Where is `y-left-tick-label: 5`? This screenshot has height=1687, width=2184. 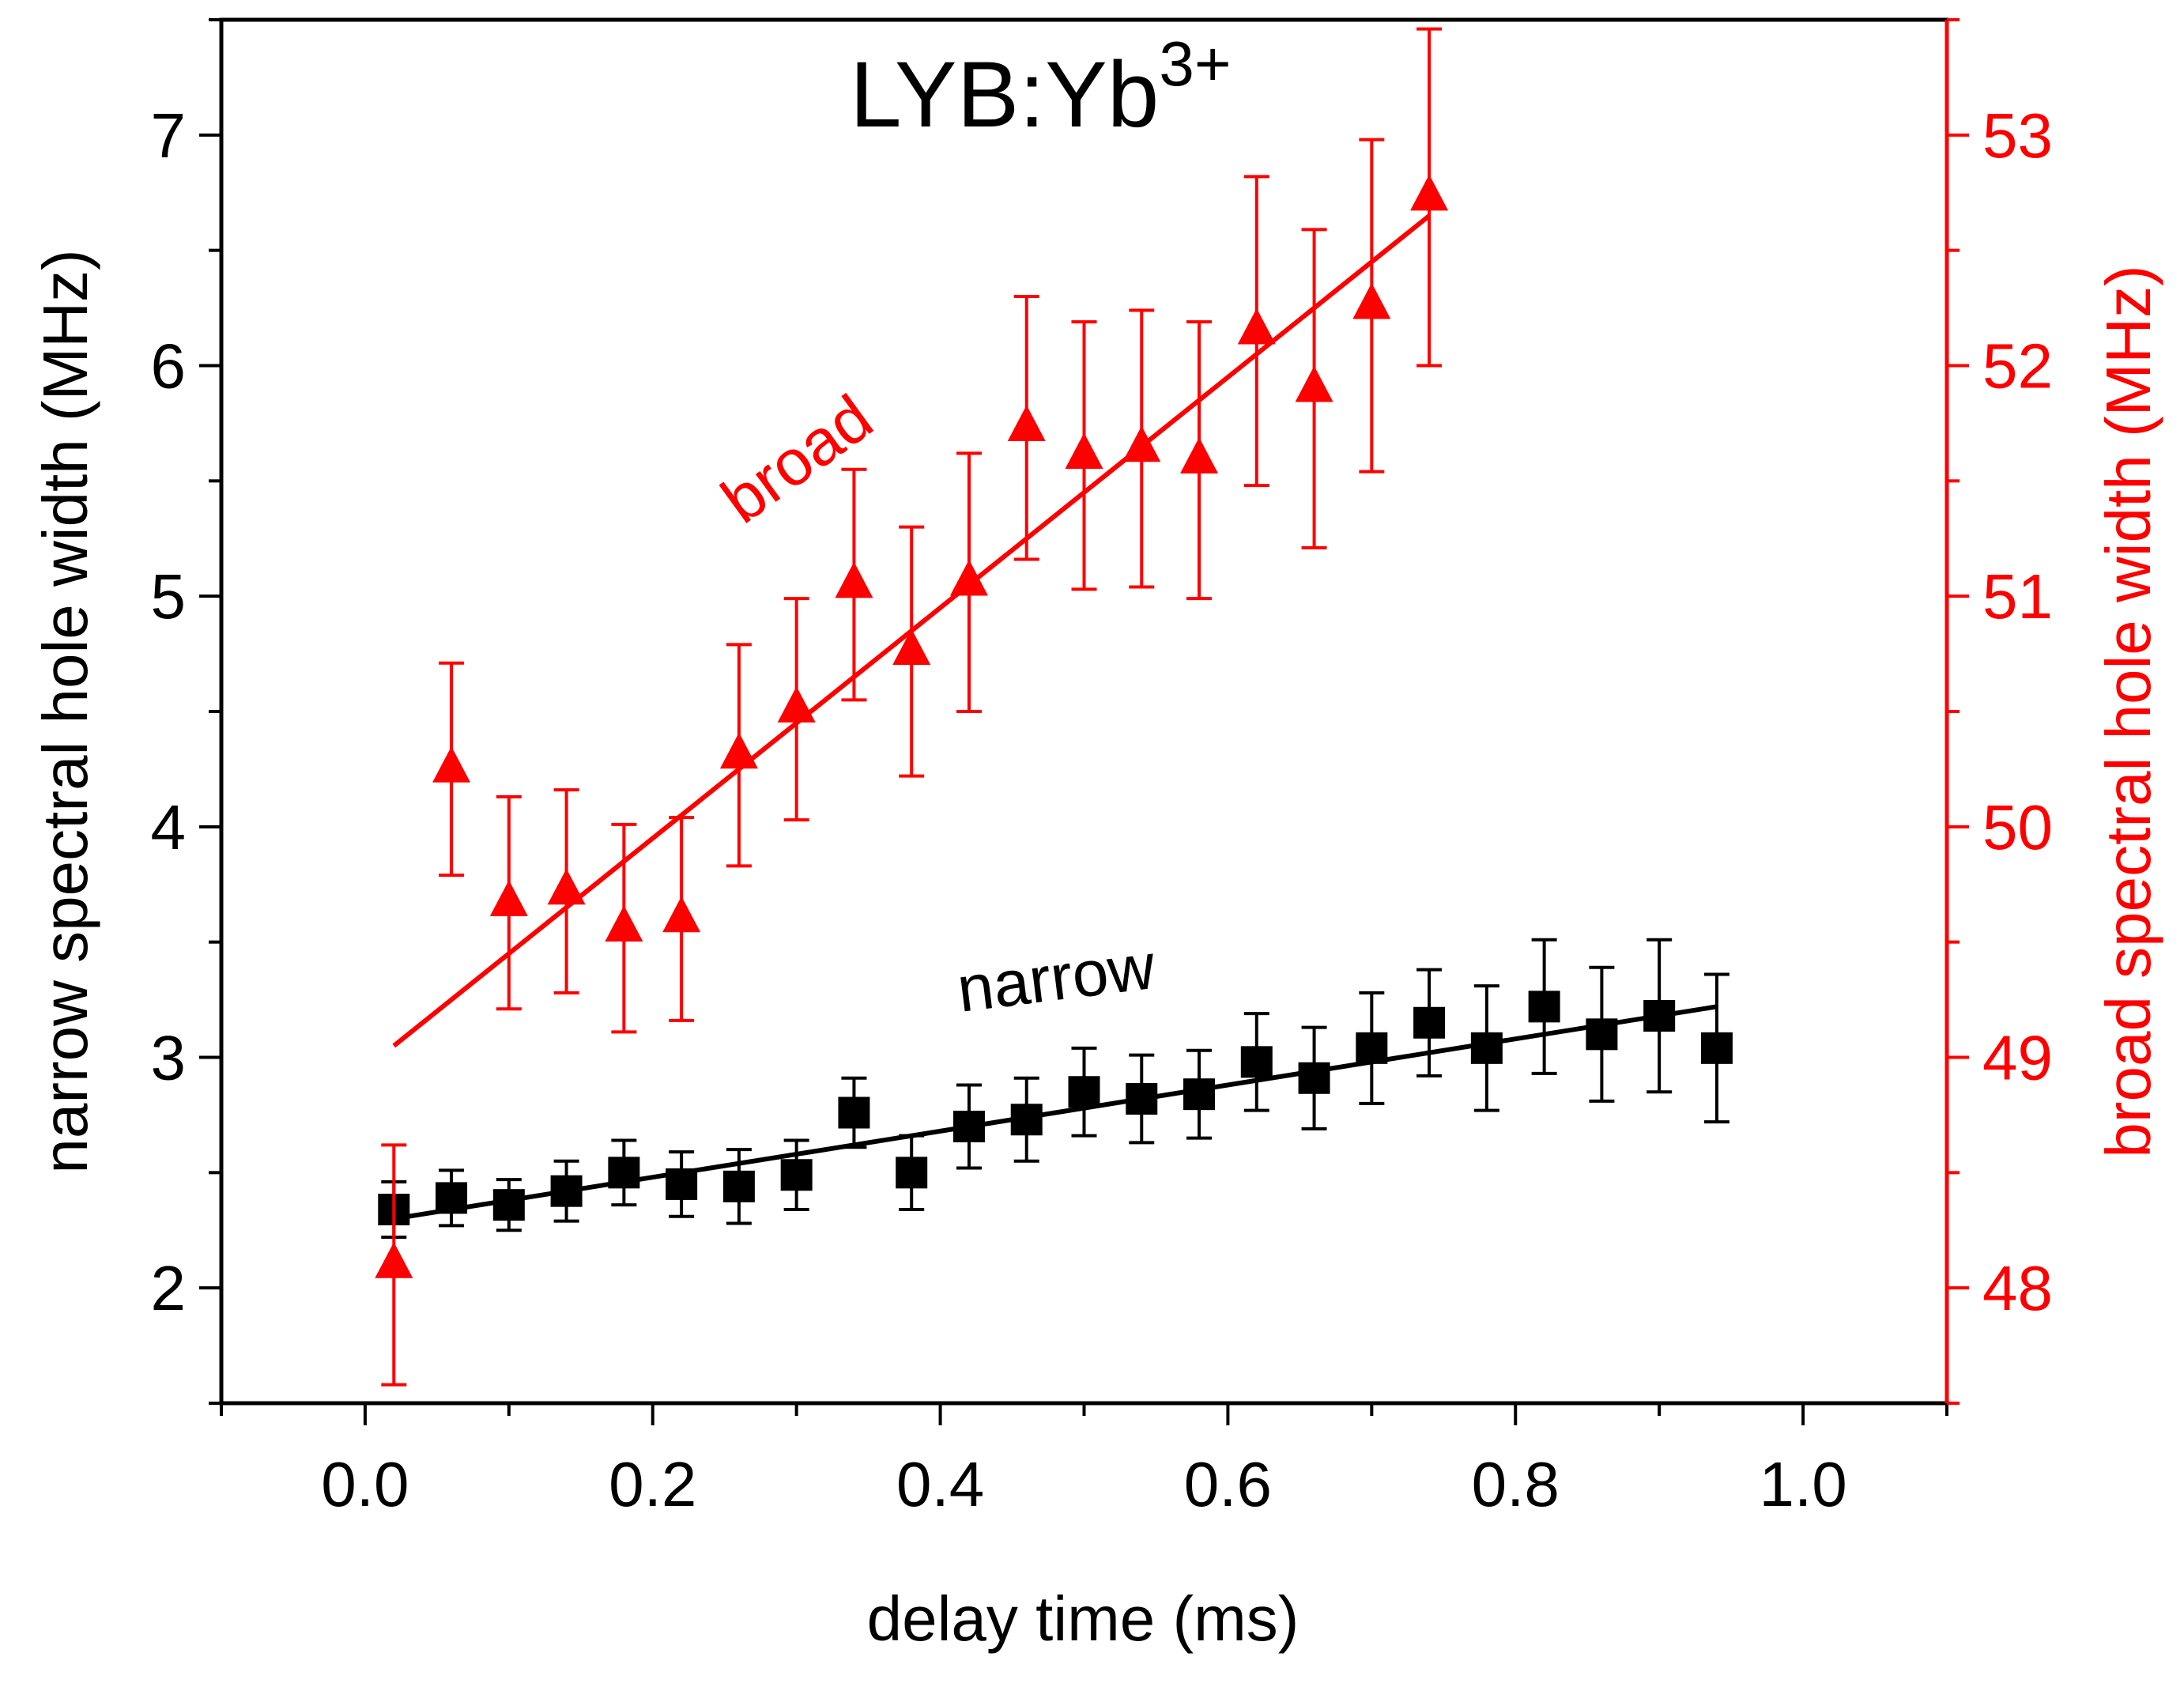 y-left-tick-label: 5 is located at coordinates (169, 596).